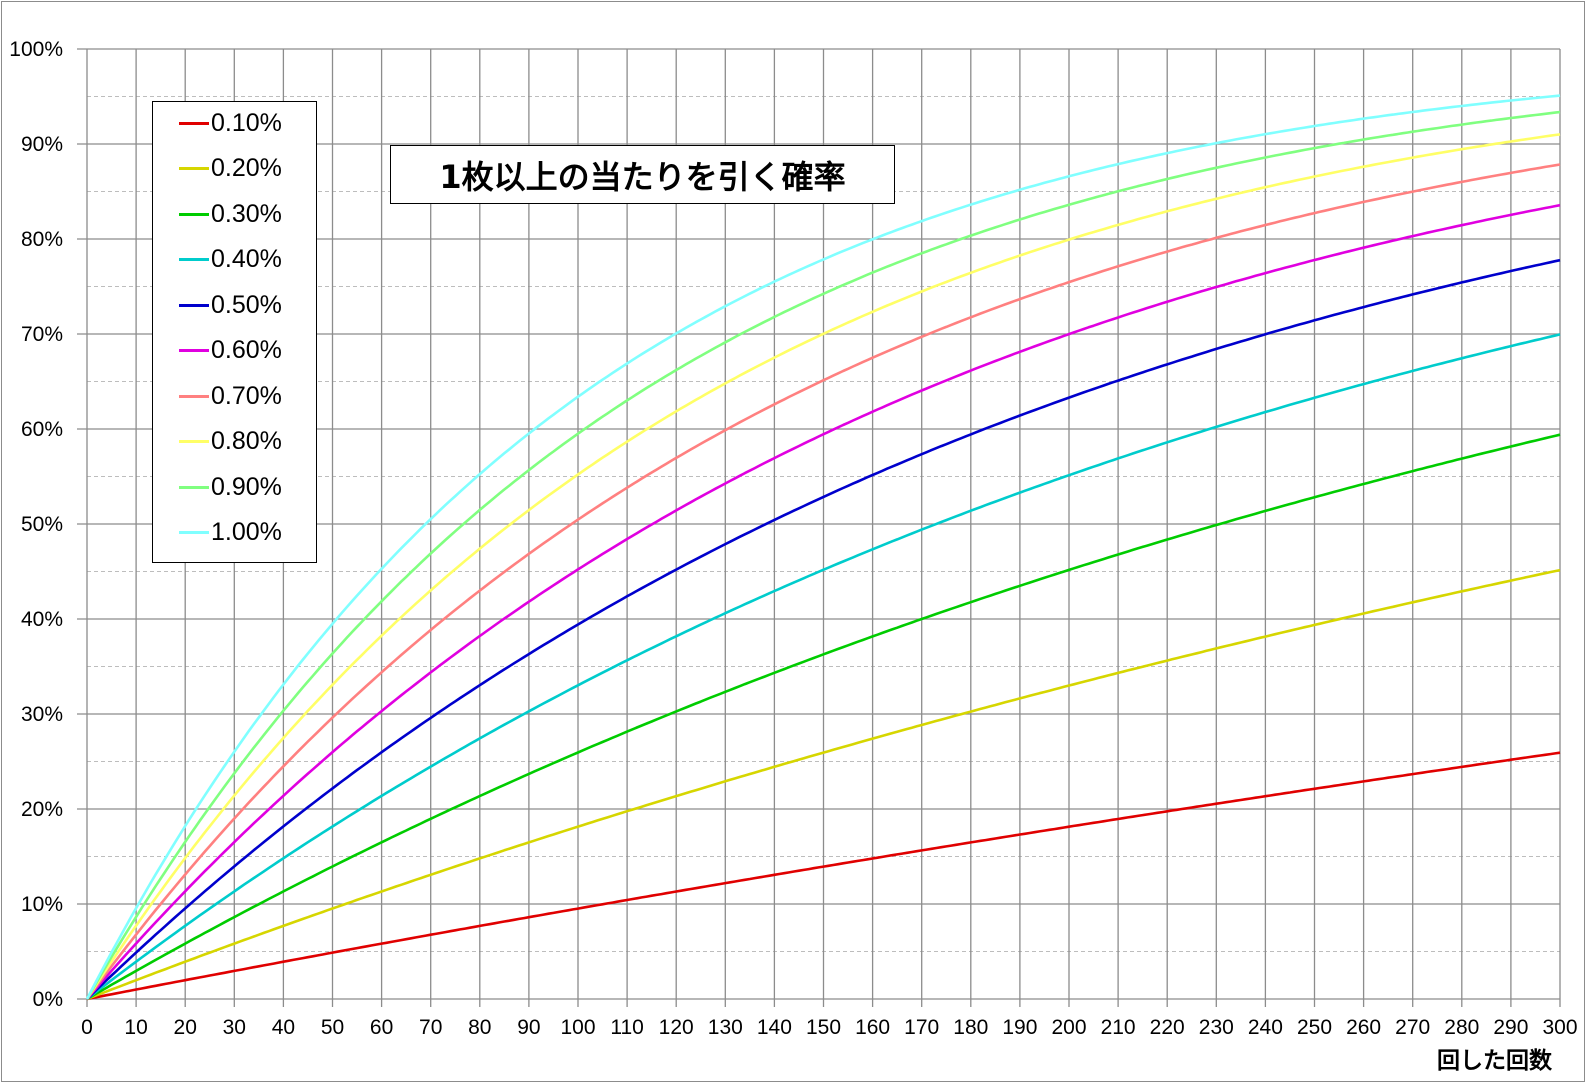 This screenshot has width=1594, height=1085. What do you see at coordinates (246, 304) in the screenshot?
I see `legend-label: 0.50%` at bounding box center [246, 304].